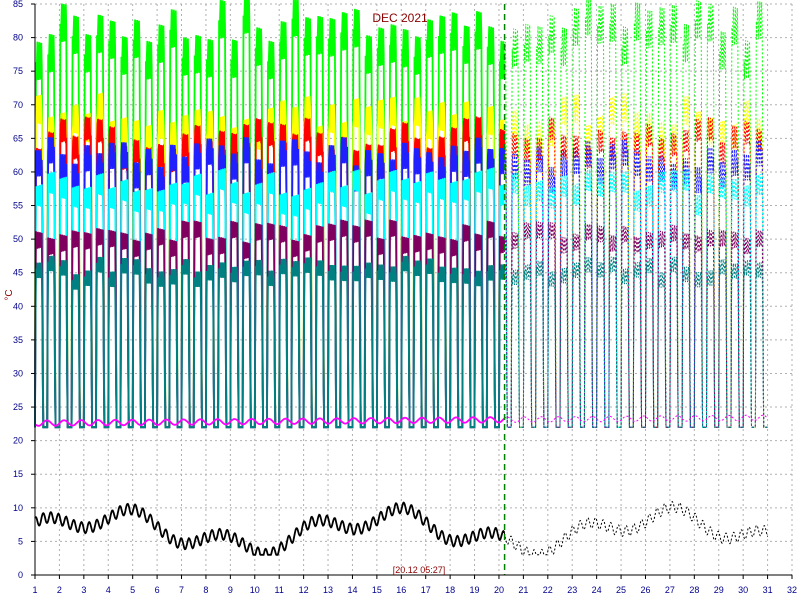 This screenshot has width=800, height=600. I want to click on x-tick-label: 8, so click(205, 590).